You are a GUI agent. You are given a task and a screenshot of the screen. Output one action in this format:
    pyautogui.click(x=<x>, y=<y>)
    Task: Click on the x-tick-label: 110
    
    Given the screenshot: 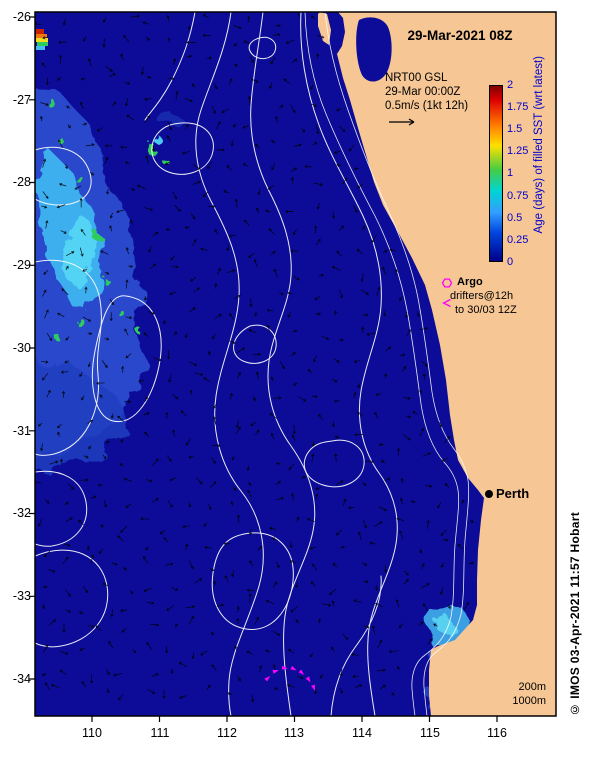 What is the action you would take?
    pyautogui.click(x=92, y=733)
    